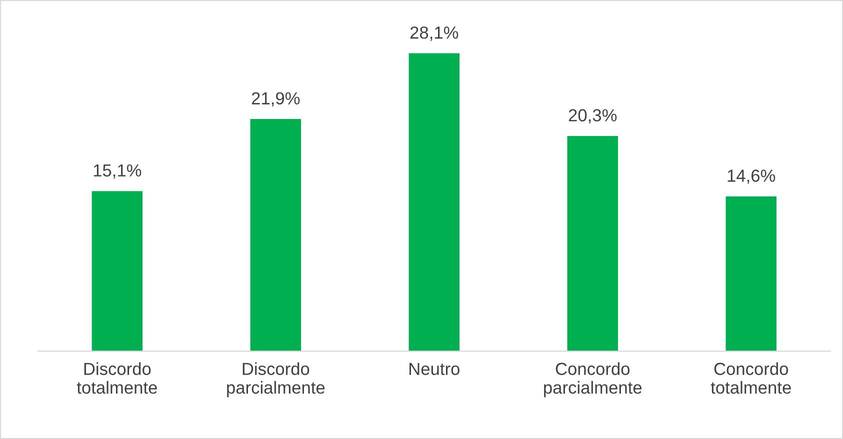 The width and height of the screenshot is (843, 439). What do you see at coordinates (435, 369) in the screenshot?
I see `x-tick-label: Neutro` at bounding box center [435, 369].